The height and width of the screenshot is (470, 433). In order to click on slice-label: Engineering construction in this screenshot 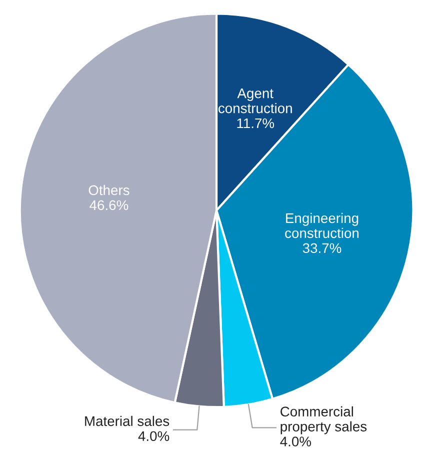, I will do `click(322, 225)`.